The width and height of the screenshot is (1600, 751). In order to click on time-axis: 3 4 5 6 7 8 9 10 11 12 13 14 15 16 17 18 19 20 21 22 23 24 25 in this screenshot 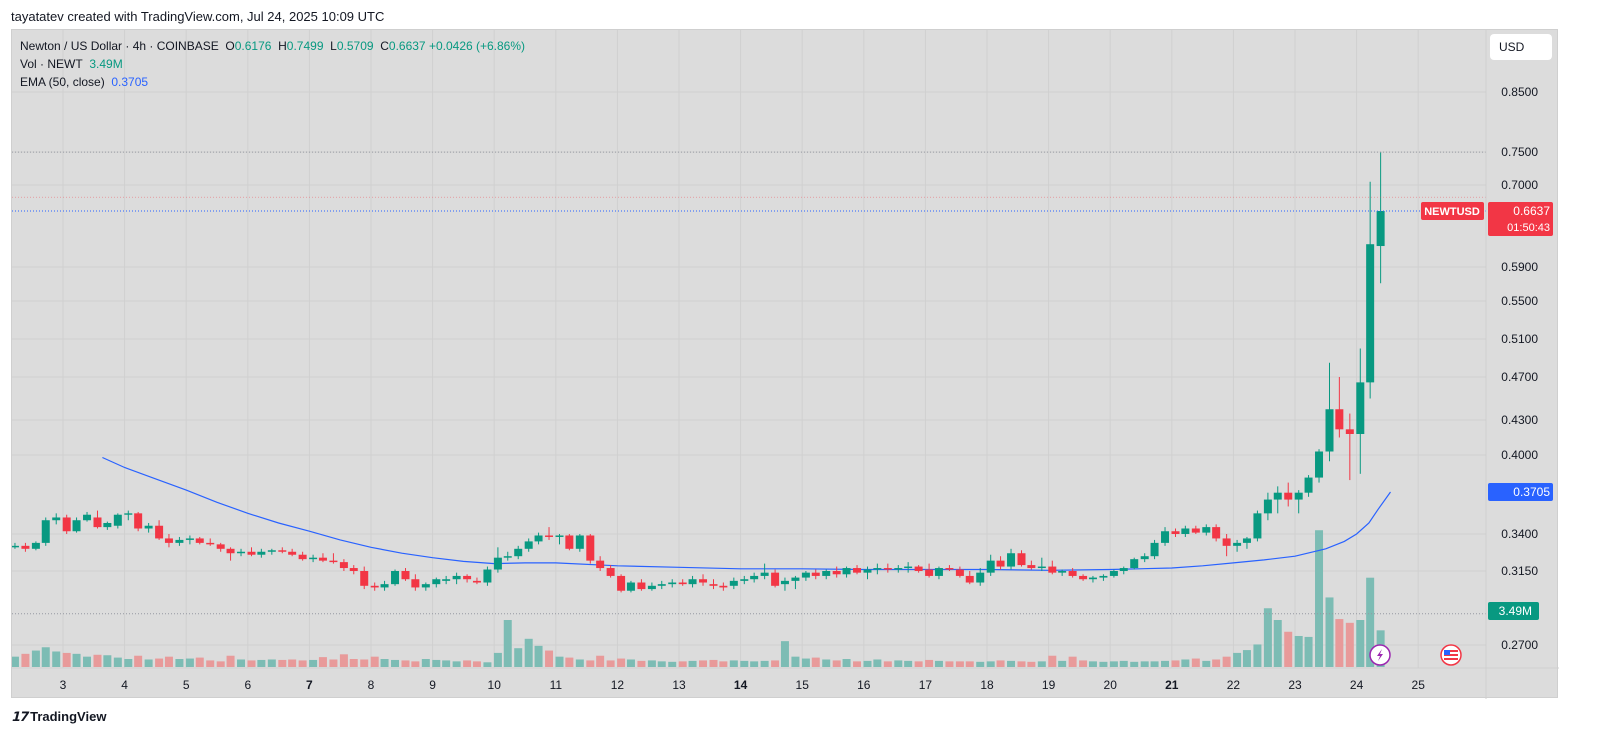, I will do `click(785, 679)`.